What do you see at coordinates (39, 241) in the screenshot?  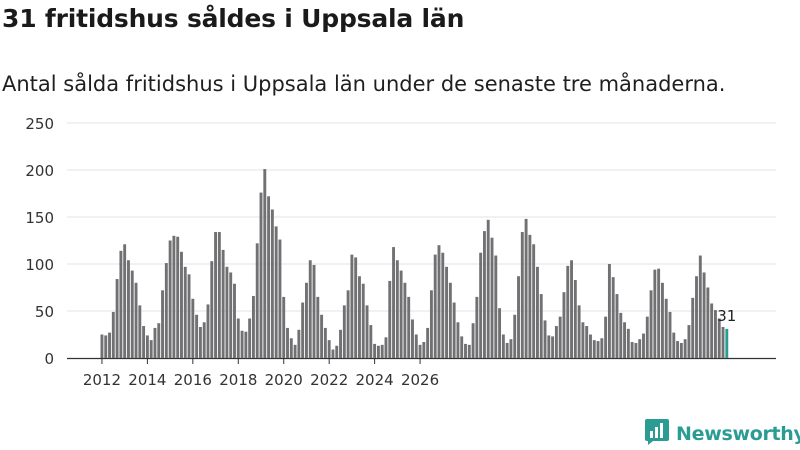 I see `y-axis-ticks: 0 50 100 150 200 250` at bounding box center [39, 241].